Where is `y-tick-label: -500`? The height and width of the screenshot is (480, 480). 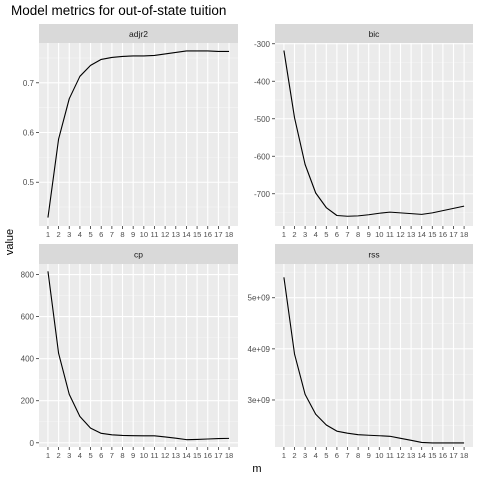
y-tick-label: -500 is located at coordinates (262, 119).